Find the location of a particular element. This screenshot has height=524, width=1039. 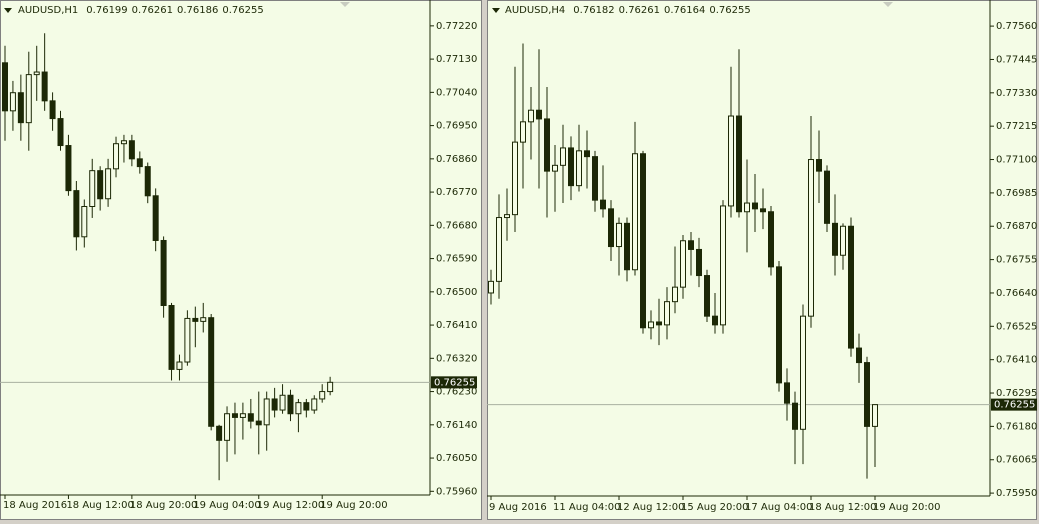

y-tick-label: 0.76680 is located at coordinates (456, 225).